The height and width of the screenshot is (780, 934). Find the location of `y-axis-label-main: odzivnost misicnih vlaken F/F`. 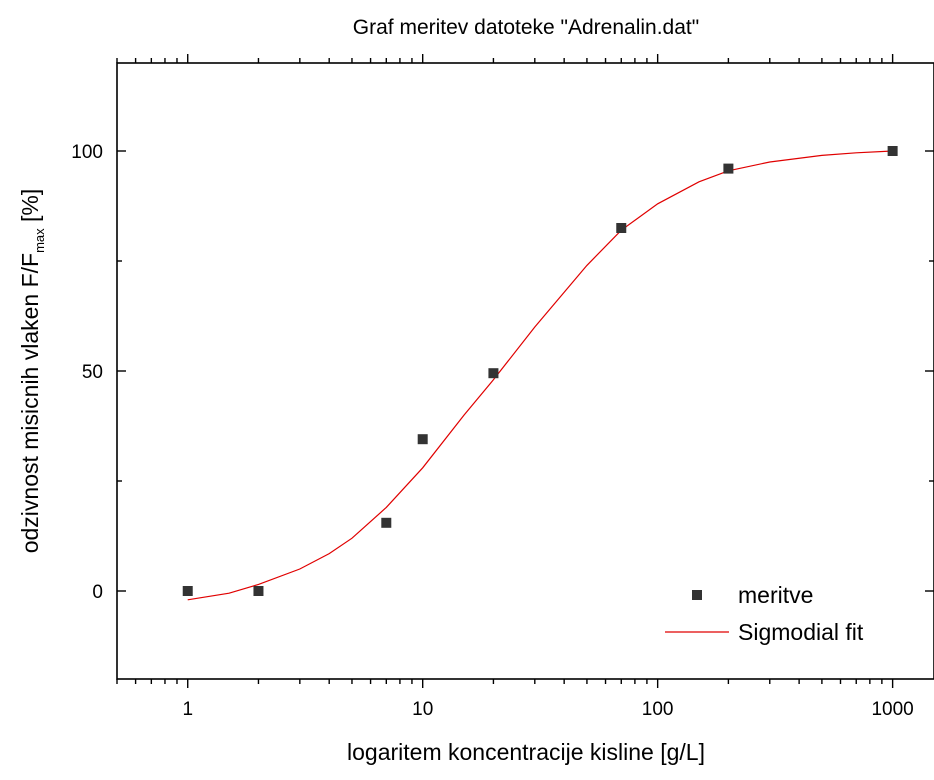

y-axis-label-main: odzivnost misicnih vlaken F/F is located at coordinates (30, 403).